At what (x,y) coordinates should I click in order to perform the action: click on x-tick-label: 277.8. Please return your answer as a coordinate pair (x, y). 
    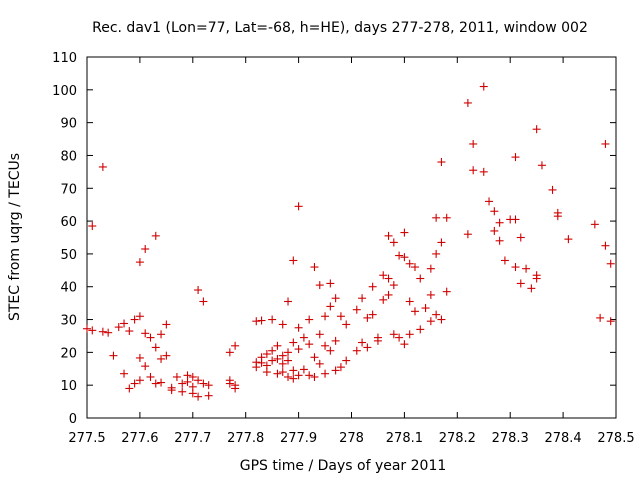
    Looking at the image, I should click on (245, 438).